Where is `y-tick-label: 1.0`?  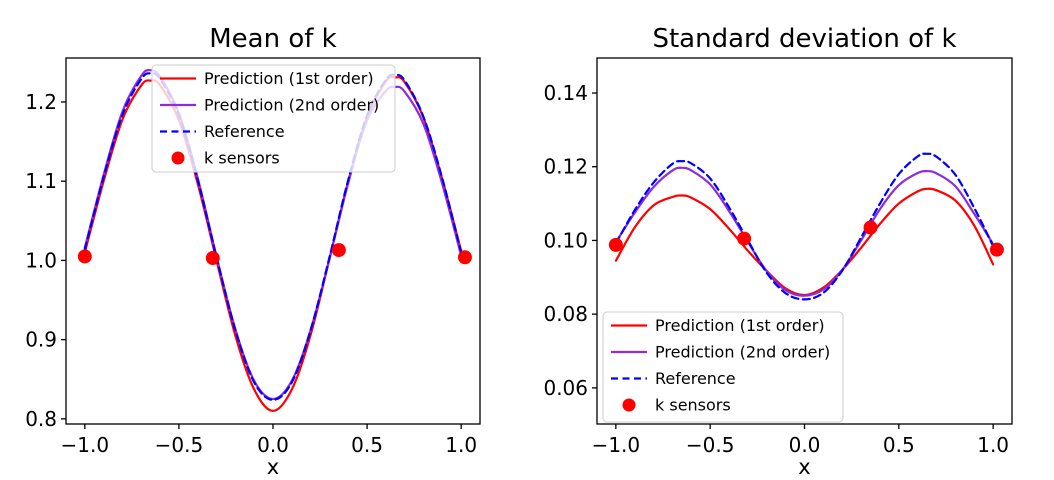 y-tick-label: 1.0 is located at coordinates (41, 260).